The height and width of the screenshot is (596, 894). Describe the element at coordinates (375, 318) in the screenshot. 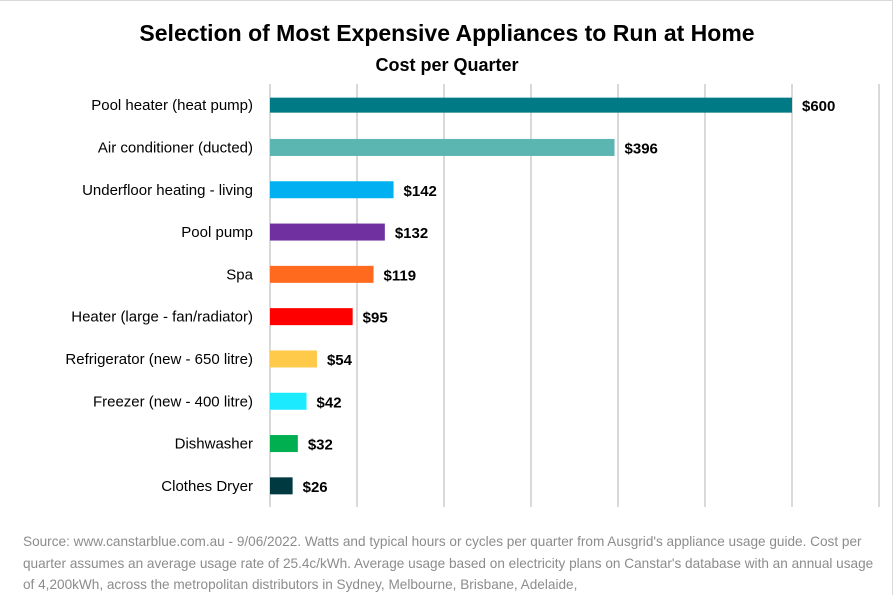

I see `data-label: $95` at that location.